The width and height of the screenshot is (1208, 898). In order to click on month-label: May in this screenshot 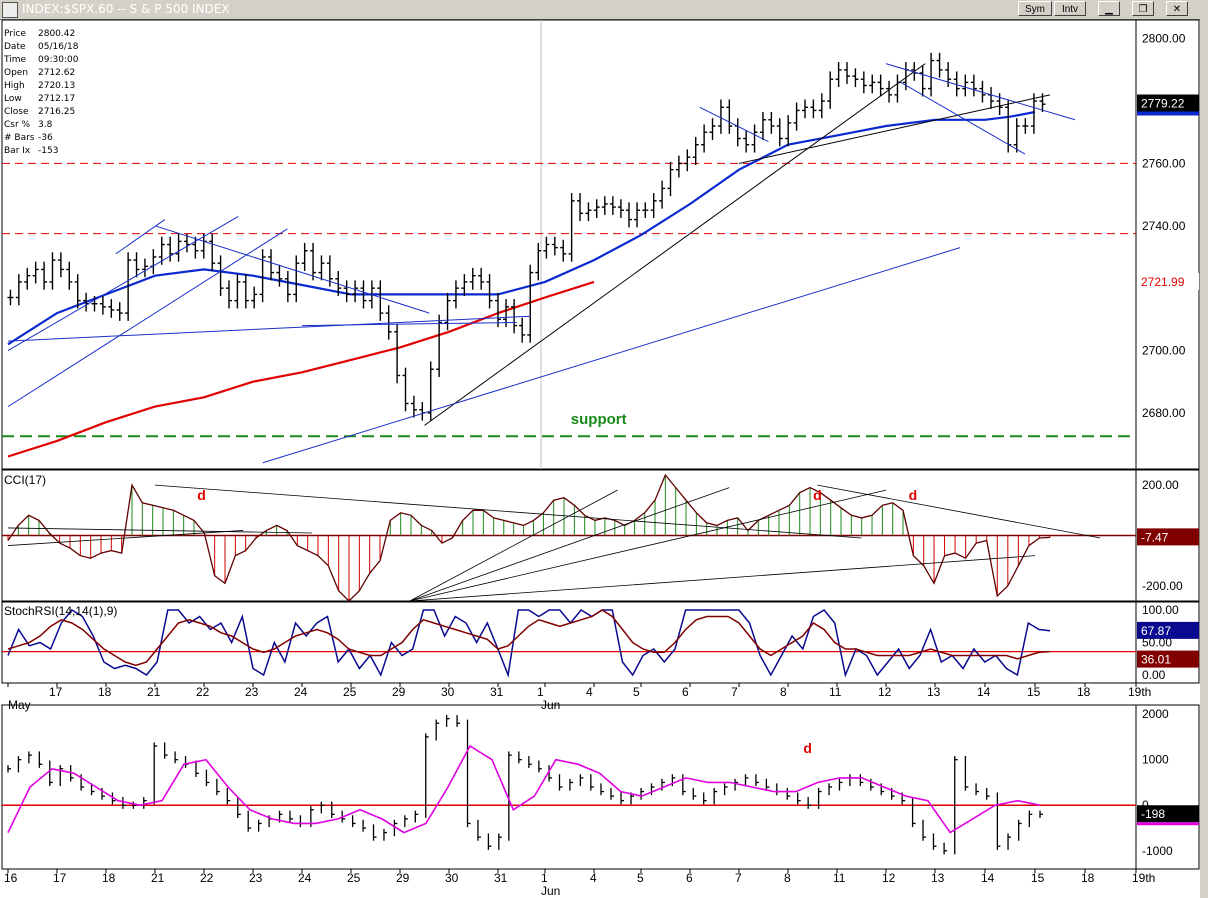, I will do `click(19, 705)`.